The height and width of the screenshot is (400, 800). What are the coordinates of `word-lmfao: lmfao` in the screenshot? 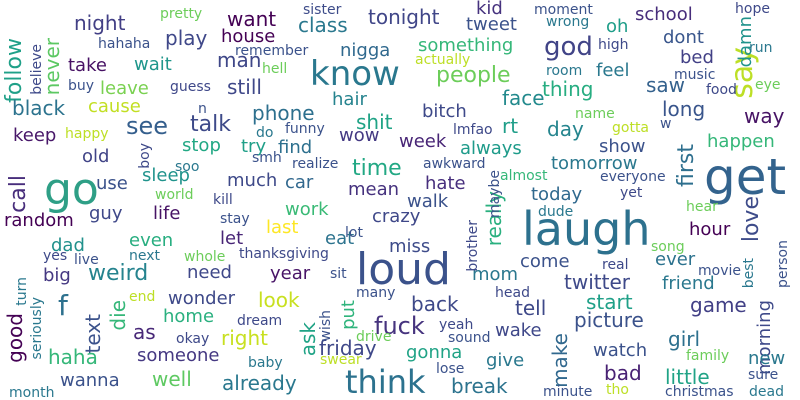 It's located at (473, 130).